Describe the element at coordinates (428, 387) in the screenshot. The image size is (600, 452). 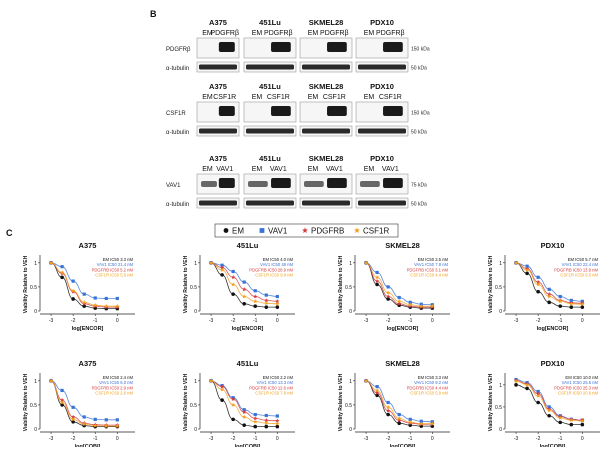
I see `ic50-annotation: PDGFRB IC50 4.4 nM` at that location.